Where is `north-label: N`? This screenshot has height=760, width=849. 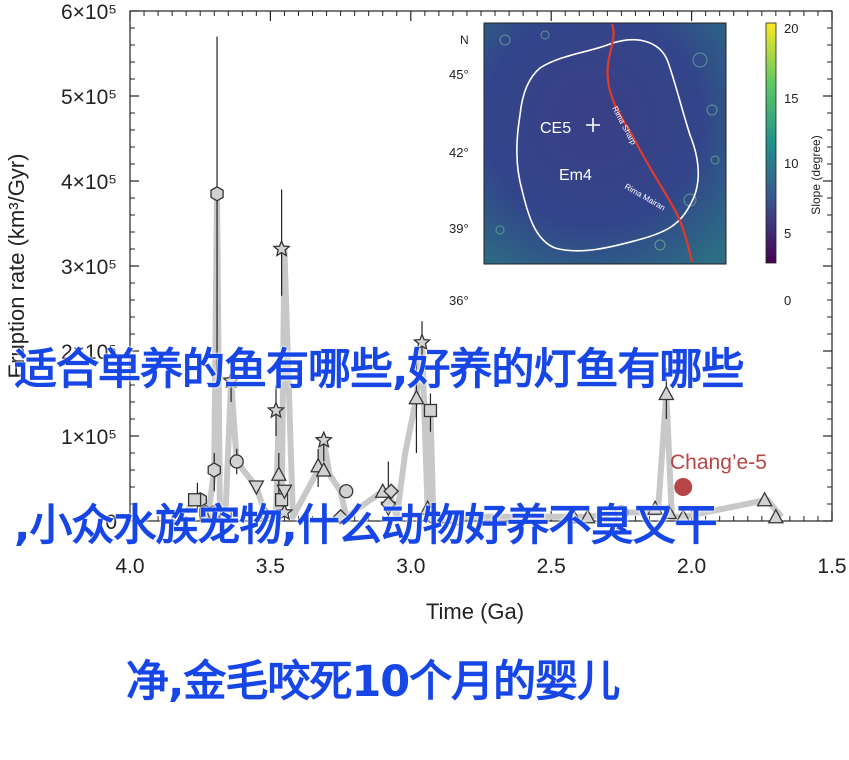 north-label: N is located at coordinates (464, 40).